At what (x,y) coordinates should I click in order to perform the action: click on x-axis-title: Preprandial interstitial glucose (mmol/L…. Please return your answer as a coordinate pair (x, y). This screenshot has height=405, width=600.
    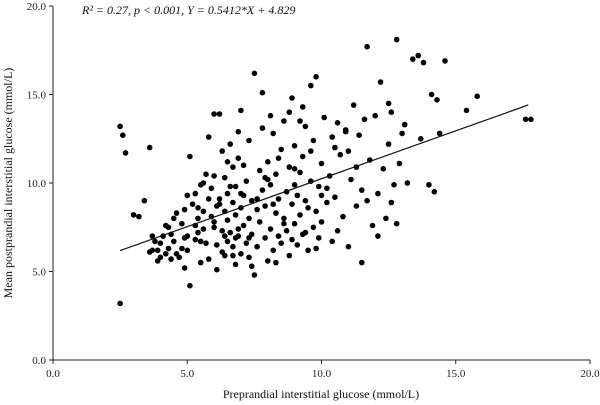
    Looking at the image, I should click on (321, 394).